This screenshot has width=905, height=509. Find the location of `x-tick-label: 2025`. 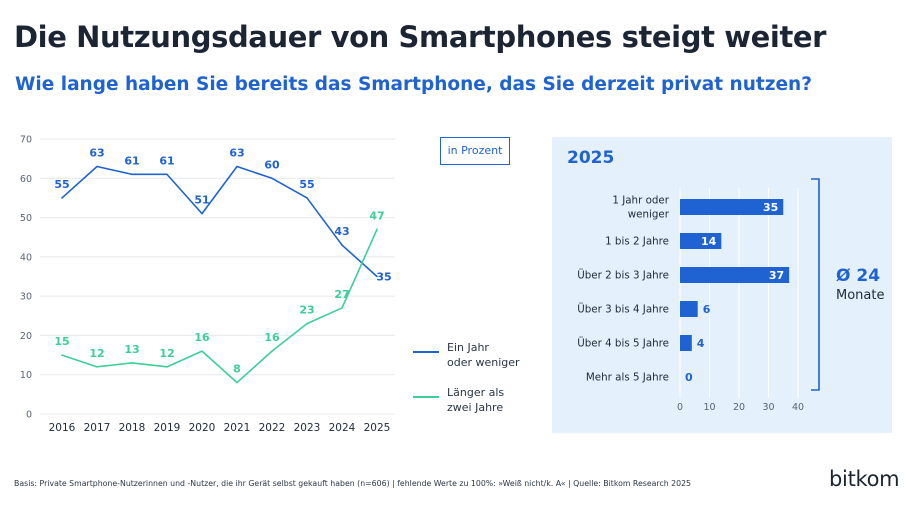

x-tick-label: 2025 is located at coordinates (377, 428).